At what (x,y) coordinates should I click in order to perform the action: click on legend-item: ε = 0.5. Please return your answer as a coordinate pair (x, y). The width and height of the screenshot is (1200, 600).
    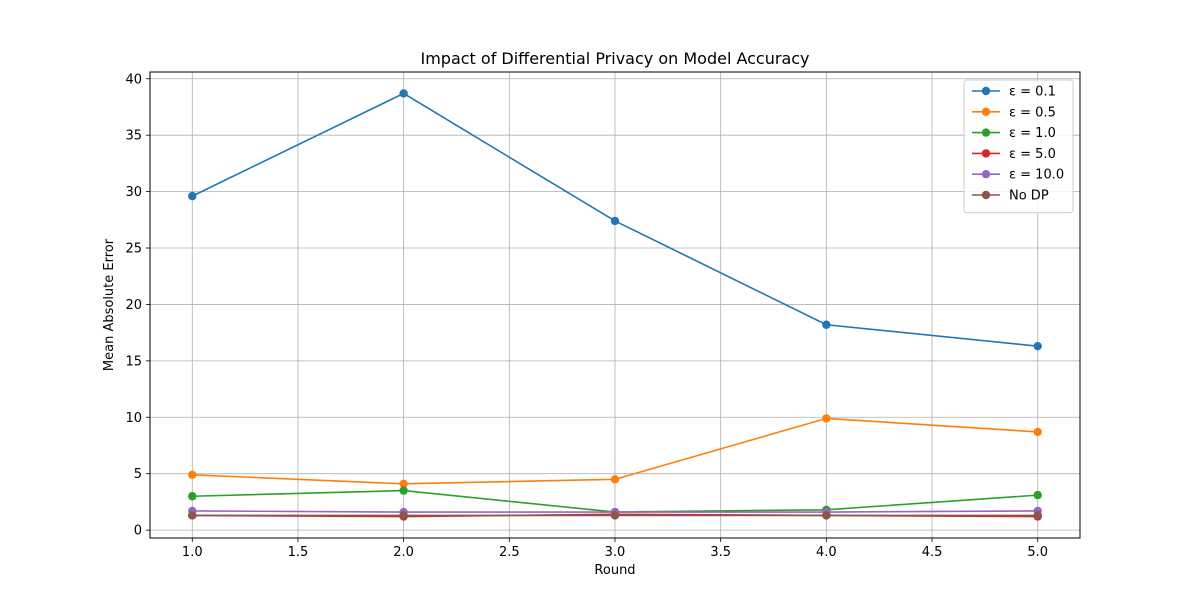
    Looking at the image, I should click on (1014, 112).